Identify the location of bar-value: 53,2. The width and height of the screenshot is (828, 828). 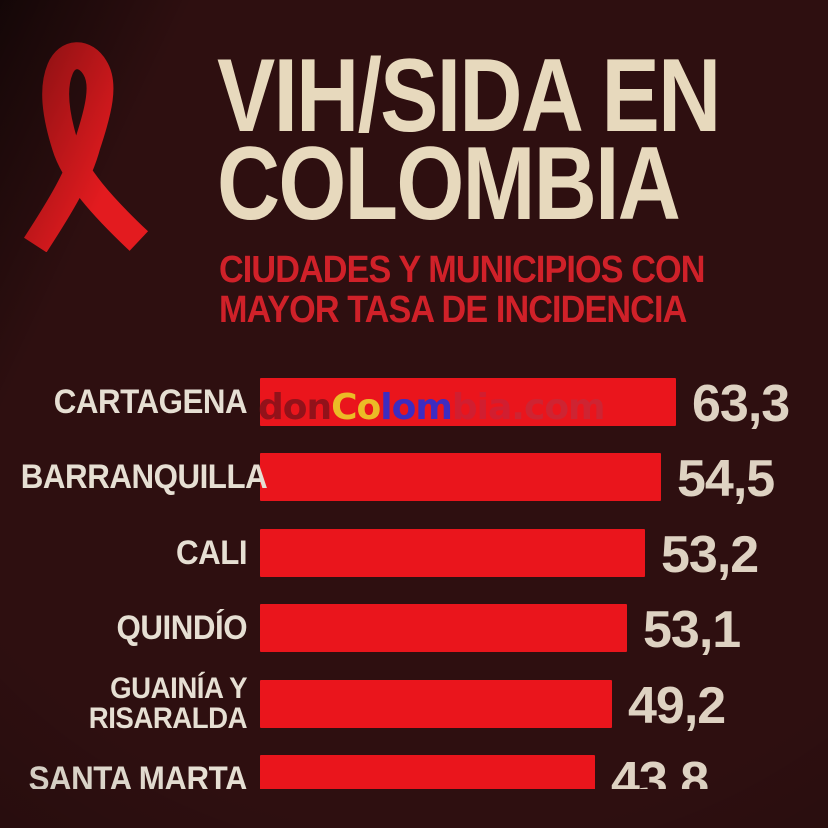
(710, 554).